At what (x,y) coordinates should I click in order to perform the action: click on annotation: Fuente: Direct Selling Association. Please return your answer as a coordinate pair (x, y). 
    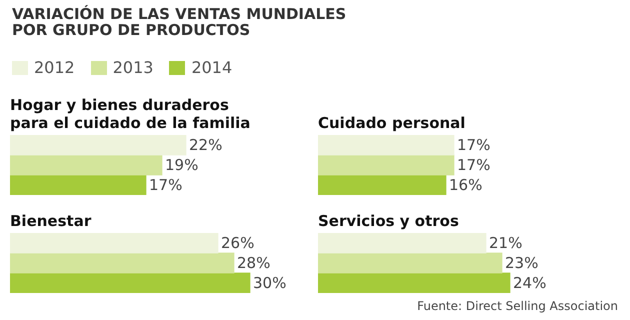
    Looking at the image, I should click on (517, 306).